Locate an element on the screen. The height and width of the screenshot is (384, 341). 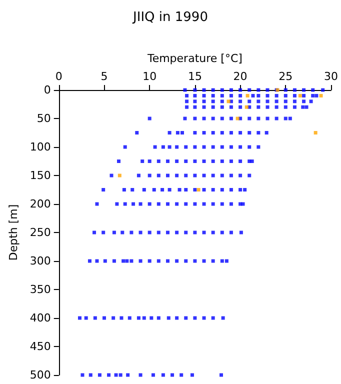
y-tick-label: 450 is located at coordinates (40, 346).